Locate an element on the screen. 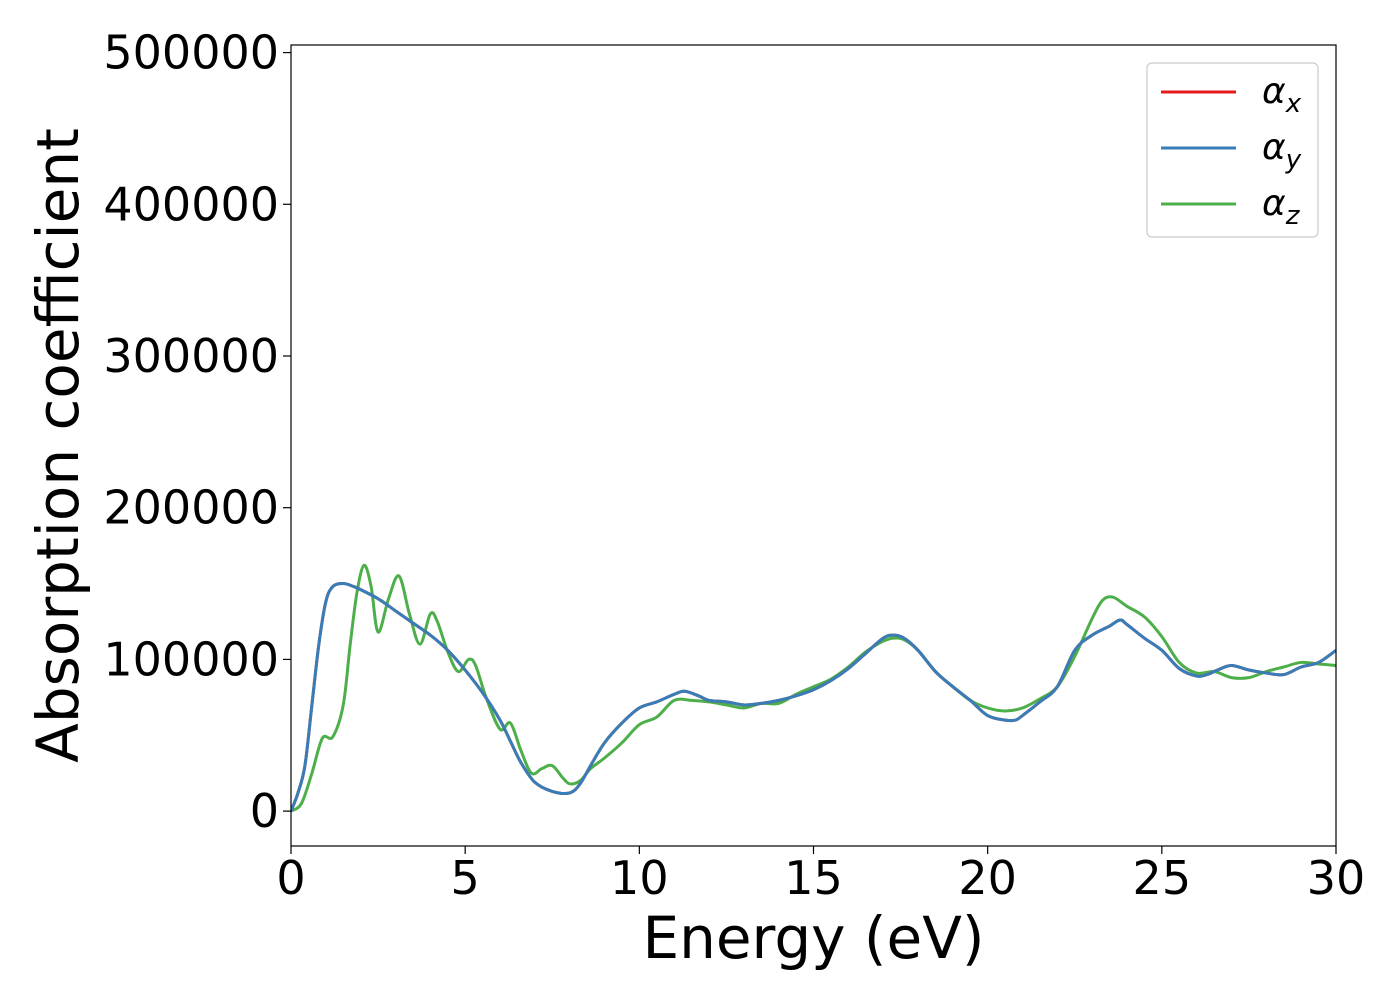 The image size is (1400, 1004). x-tick-label: 10 is located at coordinates (639, 878).